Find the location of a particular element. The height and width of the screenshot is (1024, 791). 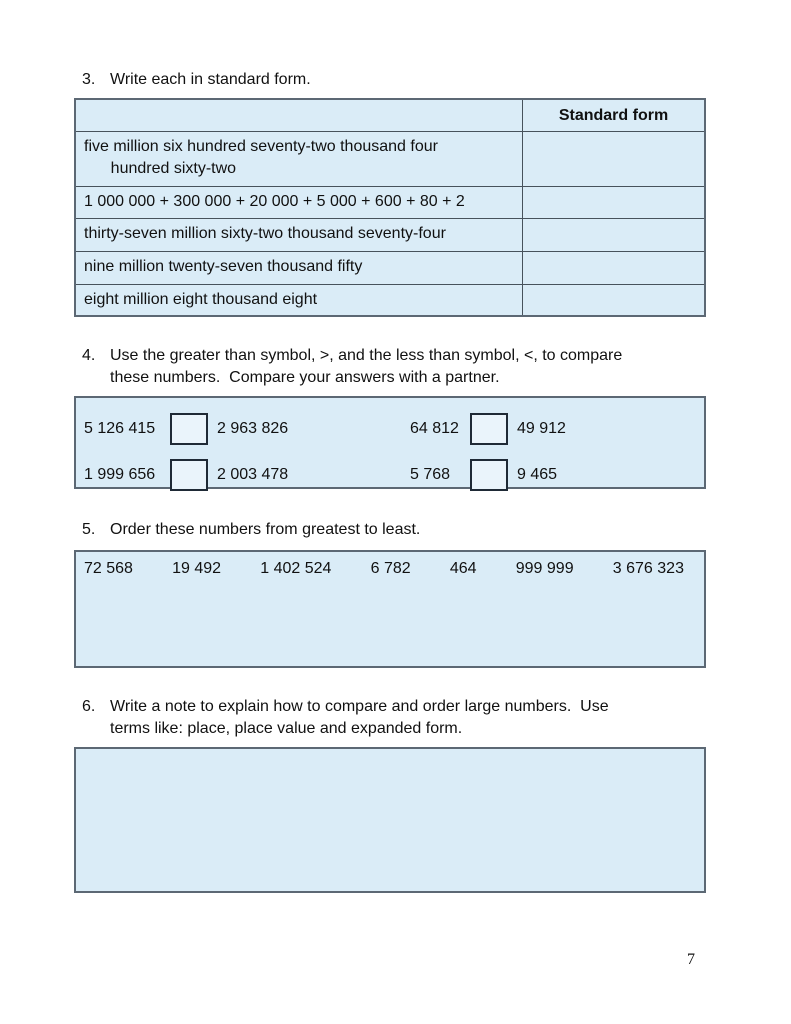

number-item: 1 402 524 is located at coordinates (296, 568).